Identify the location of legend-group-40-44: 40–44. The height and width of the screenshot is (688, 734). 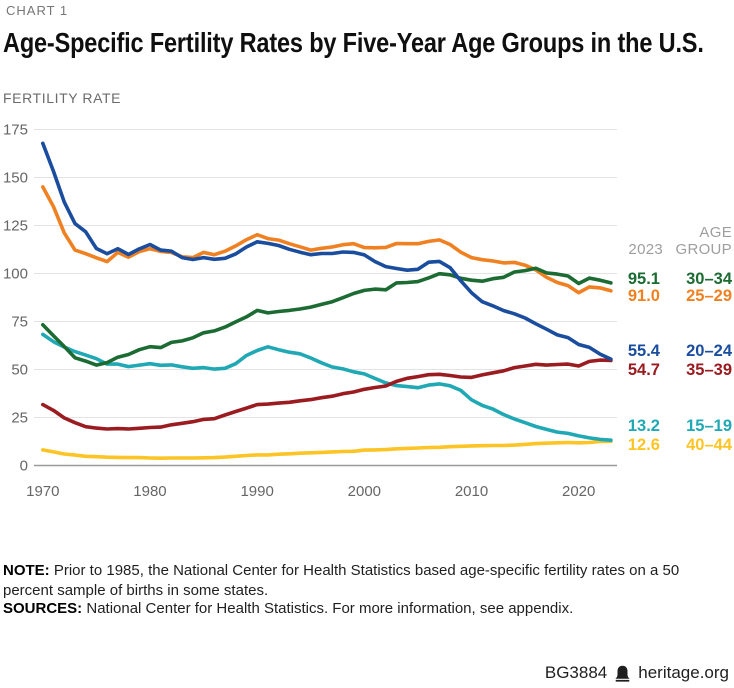
(709, 445).